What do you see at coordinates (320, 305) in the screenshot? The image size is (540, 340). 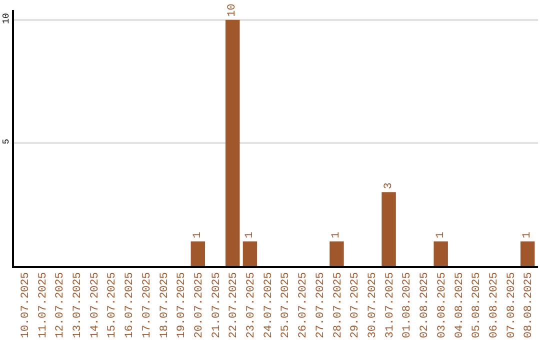 I see `x-tick-label: 27.07.2025` at bounding box center [320, 305].